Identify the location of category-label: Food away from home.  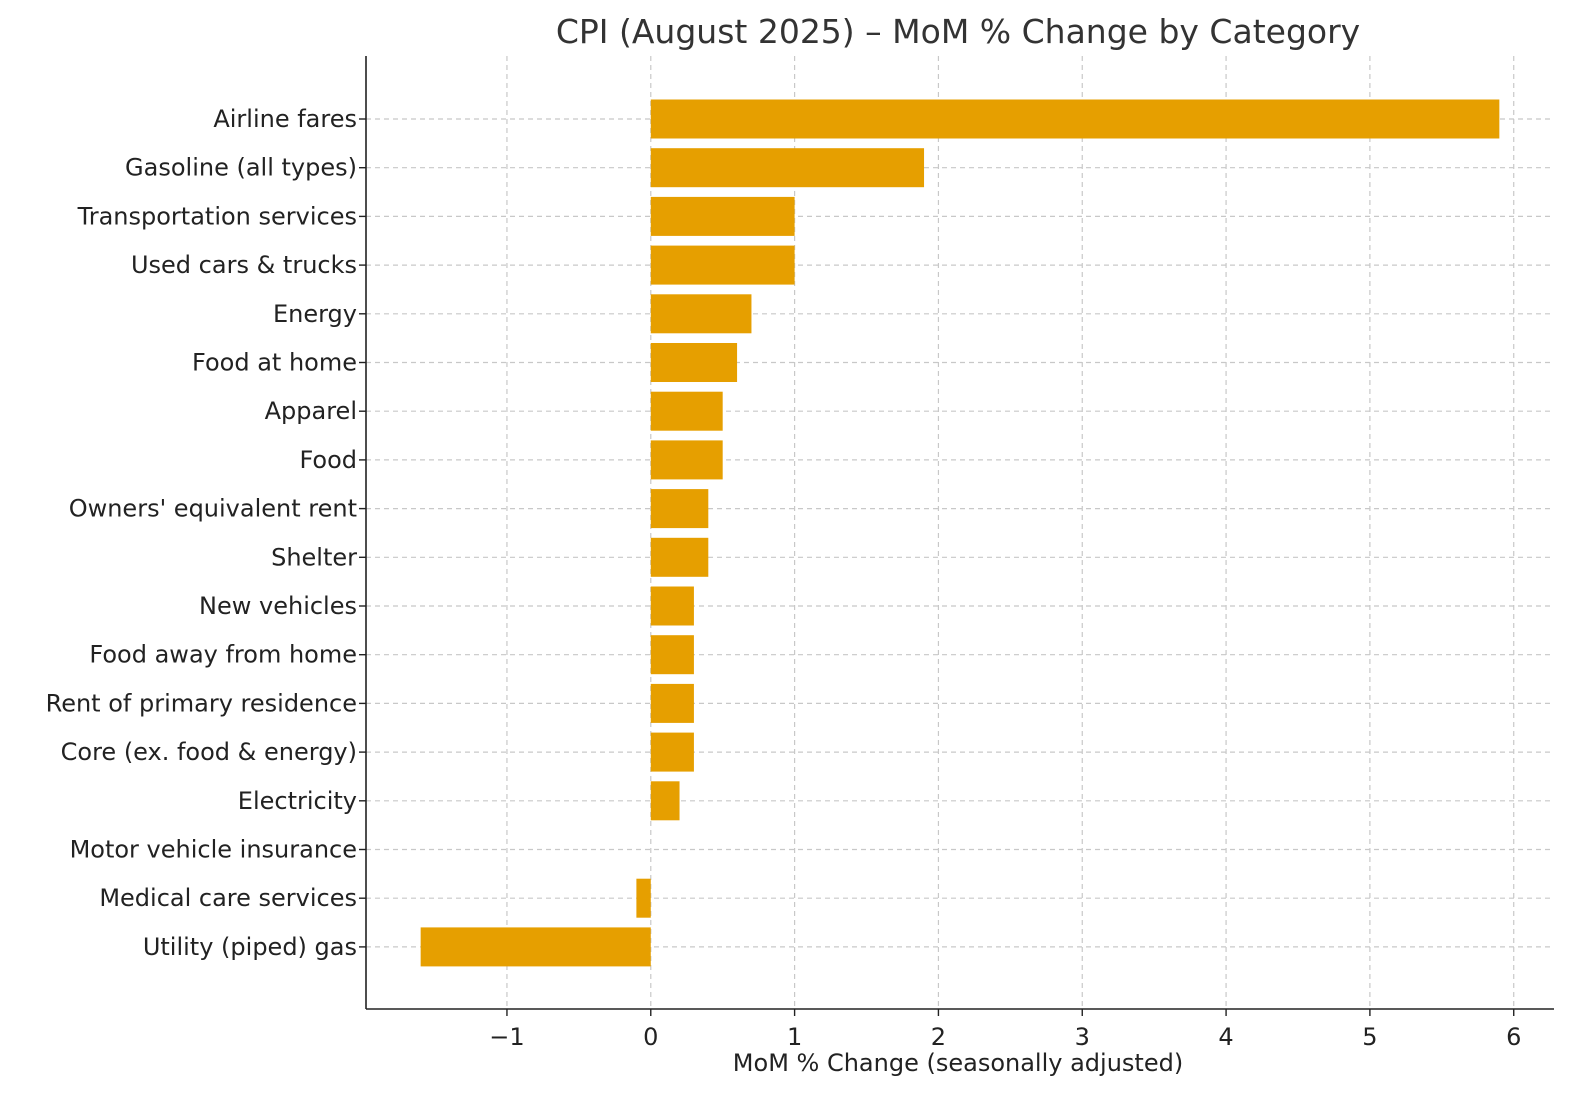
(223, 655).